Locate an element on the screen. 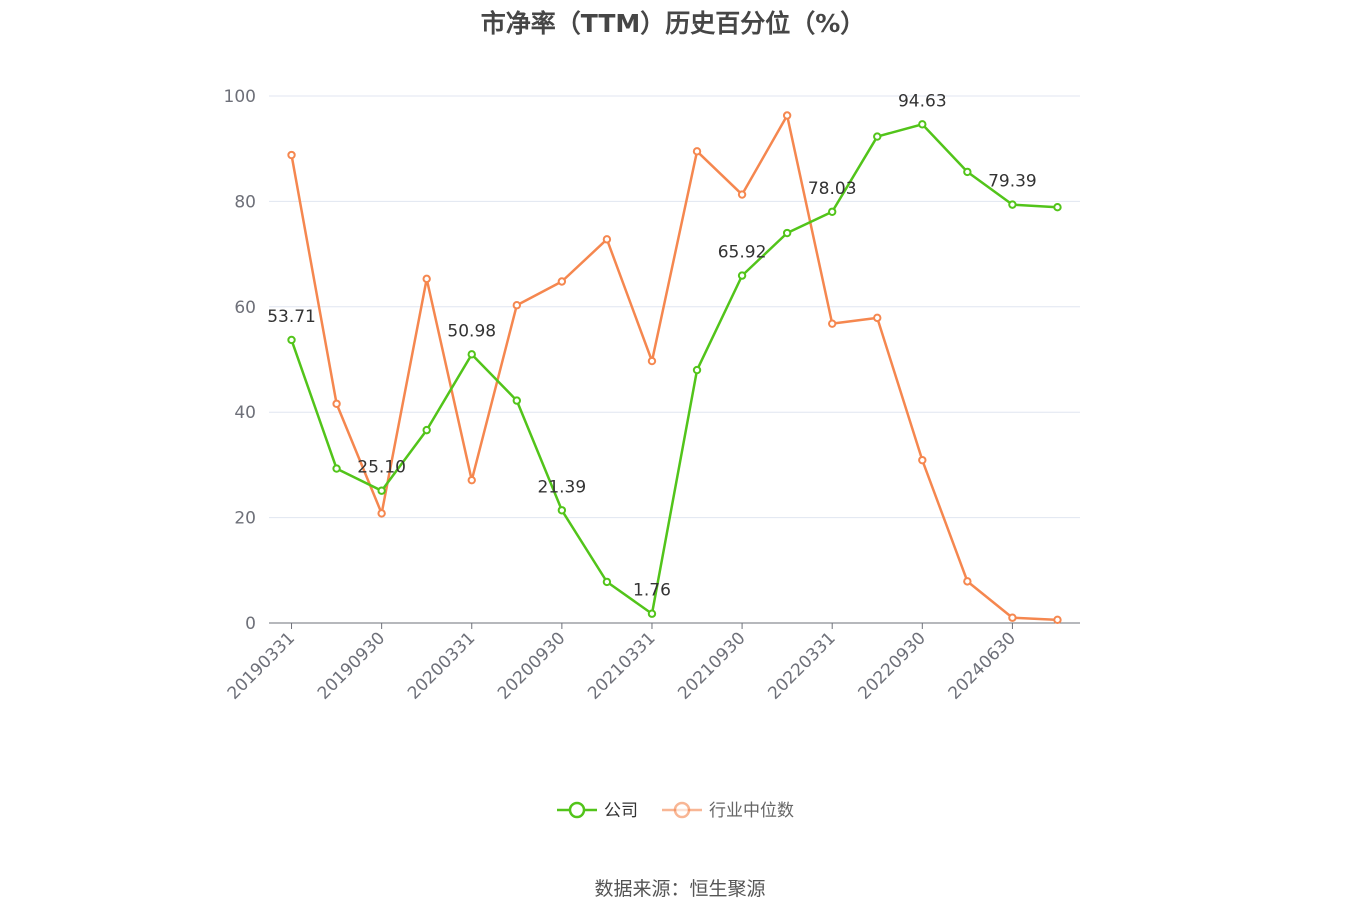 The width and height of the screenshot is (1360, 920). data-label: 53.71 is located at coordinates (291, 317).